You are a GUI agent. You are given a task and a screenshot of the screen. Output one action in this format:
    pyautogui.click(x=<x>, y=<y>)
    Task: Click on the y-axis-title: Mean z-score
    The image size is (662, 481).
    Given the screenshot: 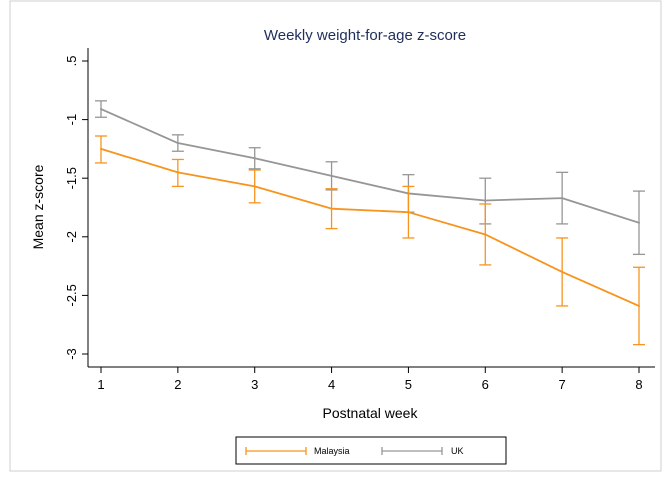 What is the action you would take?
    pyautogui.click(x=38, y=206)
    